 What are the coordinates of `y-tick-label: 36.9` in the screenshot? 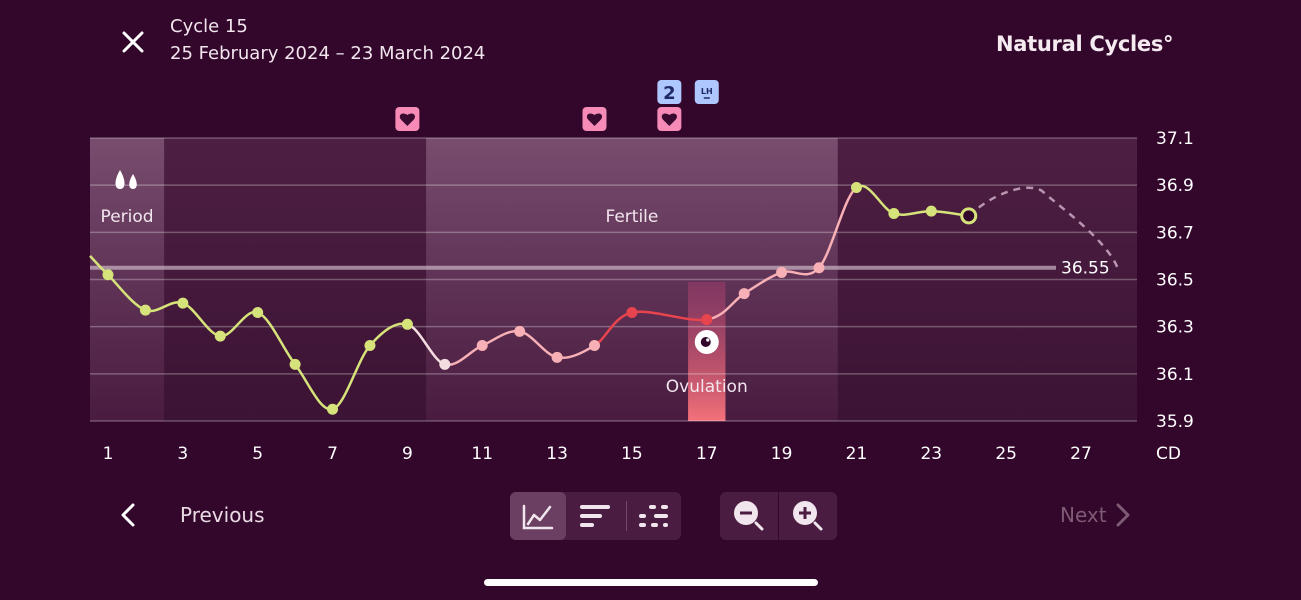 It's located at (1175, 186).